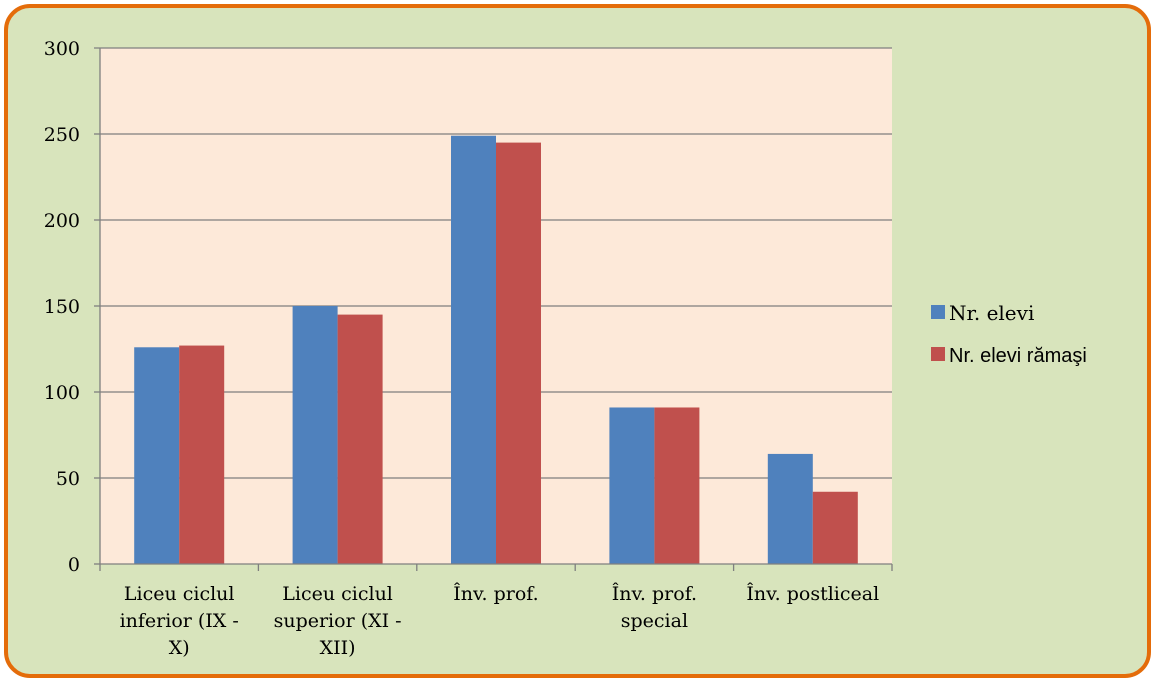  What do you see at coordinates (495, 593) in the screenshot?
I see `x-category-label: Înv. prof.` at bounding box center [495, 593].